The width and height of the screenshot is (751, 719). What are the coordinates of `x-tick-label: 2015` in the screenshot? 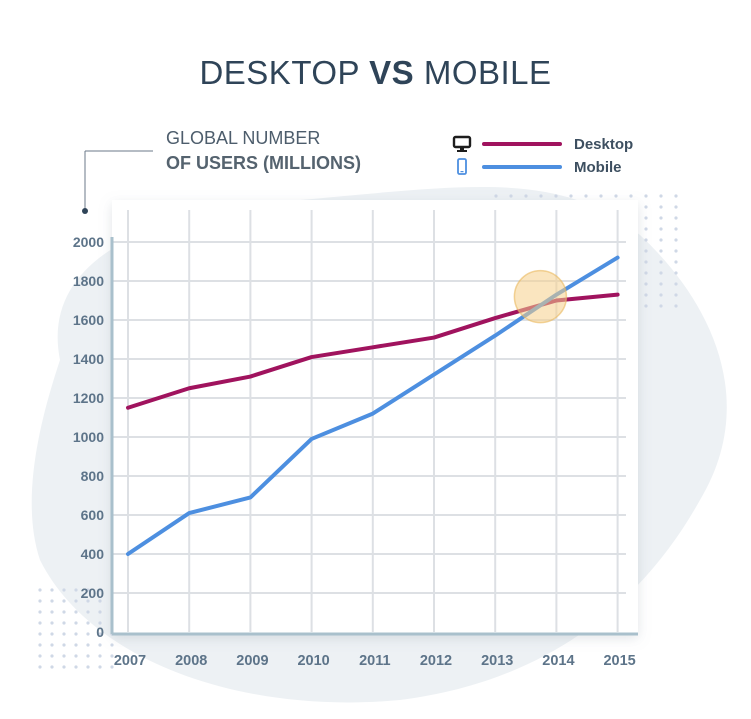 It's located at (619, 661).